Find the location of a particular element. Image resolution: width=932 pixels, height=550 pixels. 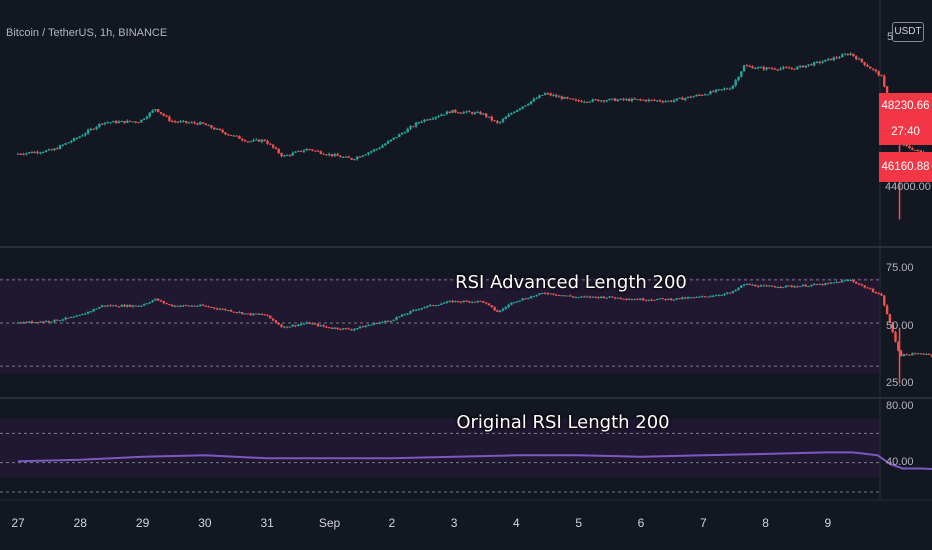

time-tick: 3 is located at coordinates (454, 523).